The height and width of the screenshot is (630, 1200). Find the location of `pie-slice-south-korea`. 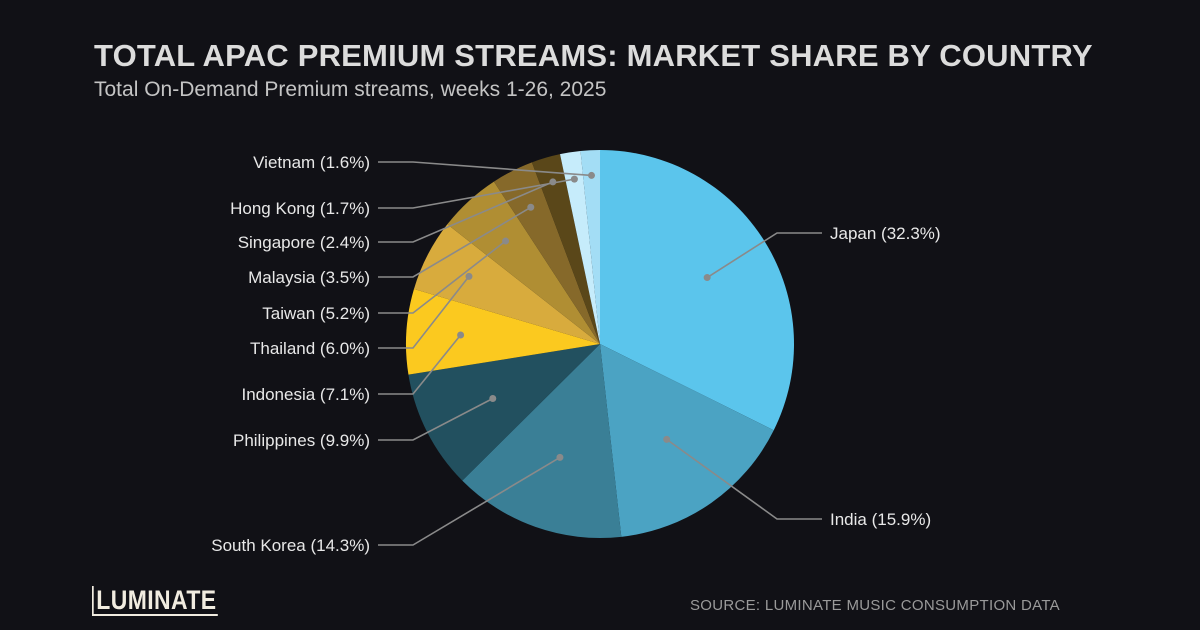

pie-slice-south-korea is located at coordinates (542, 441).